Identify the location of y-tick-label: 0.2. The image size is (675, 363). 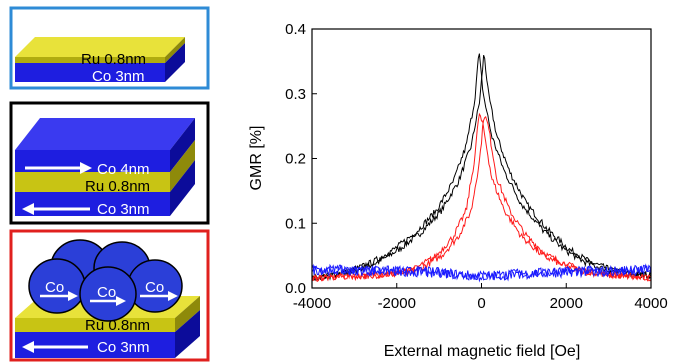
(295, 159).